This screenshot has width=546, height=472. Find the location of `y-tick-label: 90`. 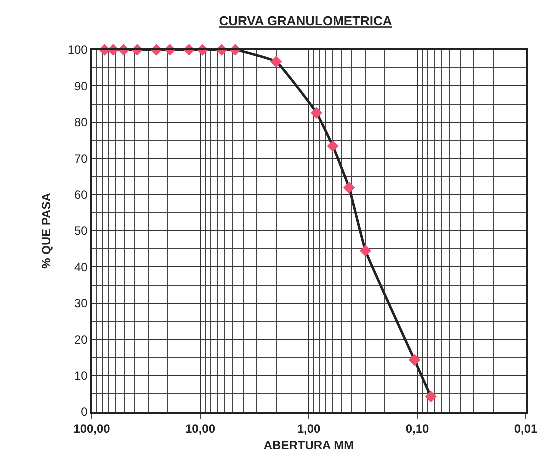

y-tick-label: 90 is located at coordinates (81, 86).